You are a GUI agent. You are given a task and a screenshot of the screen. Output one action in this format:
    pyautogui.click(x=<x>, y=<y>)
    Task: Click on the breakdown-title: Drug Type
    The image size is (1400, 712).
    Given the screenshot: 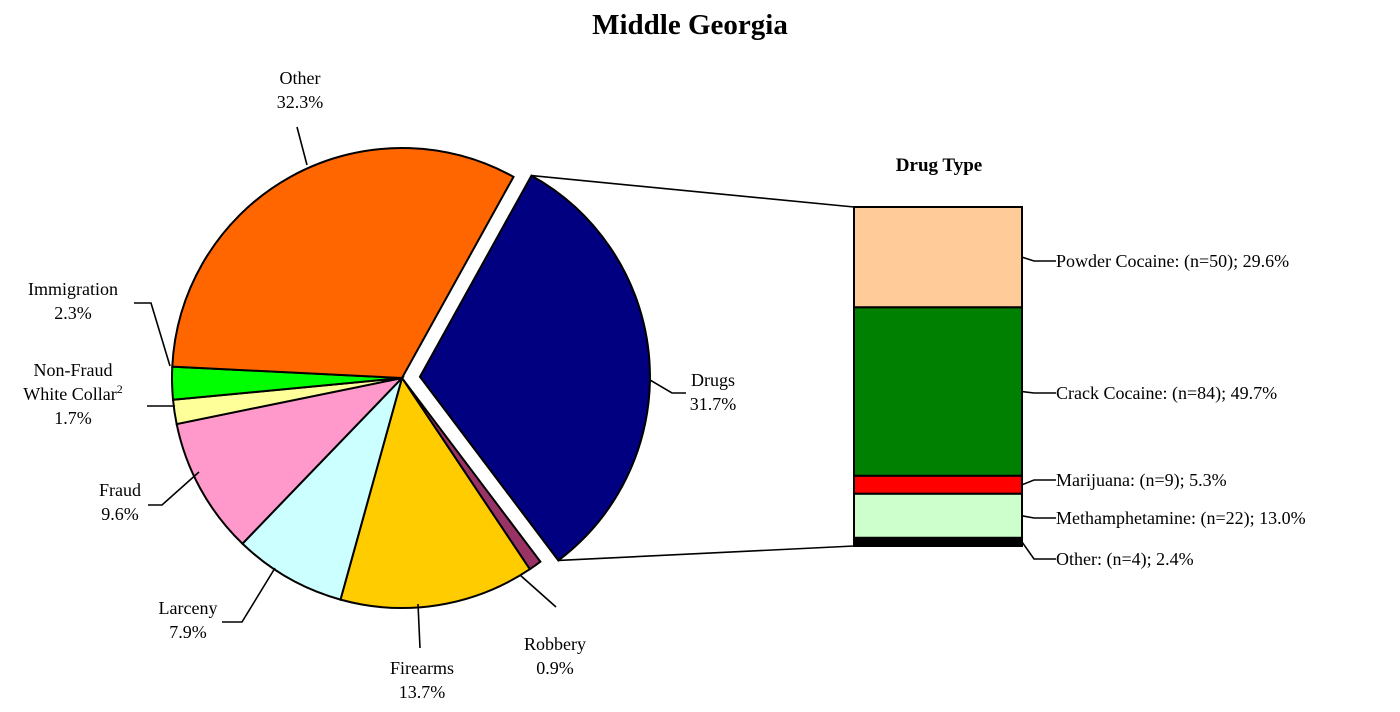 What is the action you would take?
    pyautogui.click(x=939, y=165)
    